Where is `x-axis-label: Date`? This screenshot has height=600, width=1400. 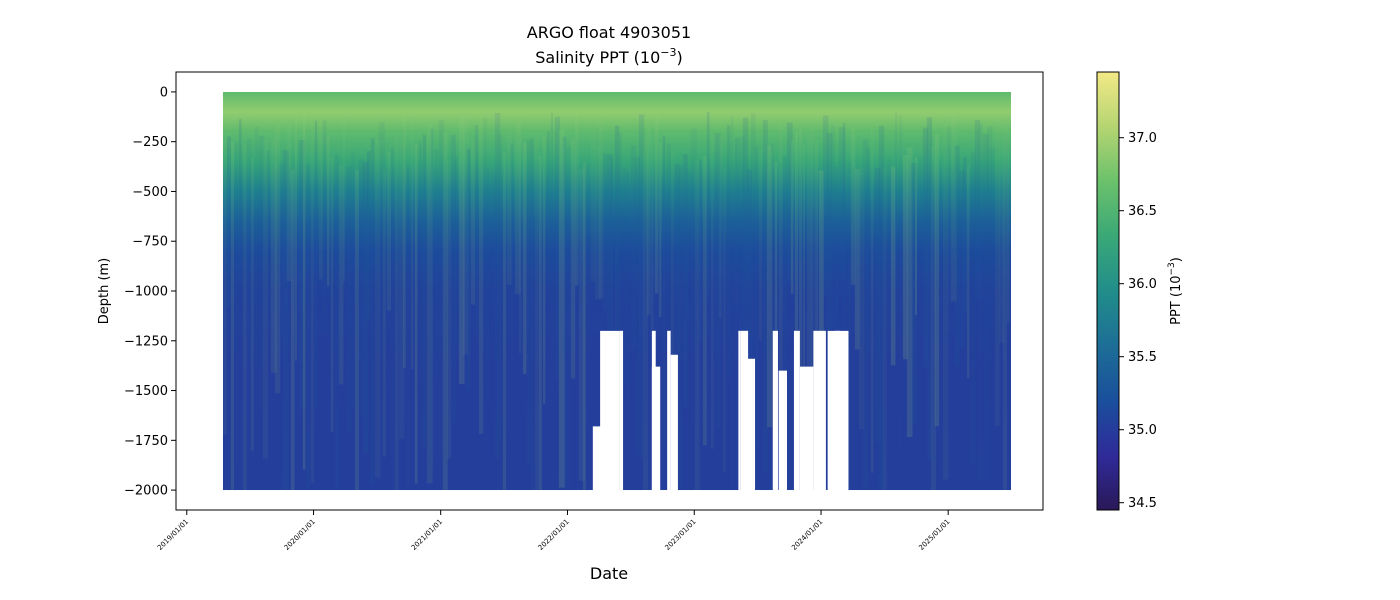
x-axis-label: Date is located at coordinates (609, 573).